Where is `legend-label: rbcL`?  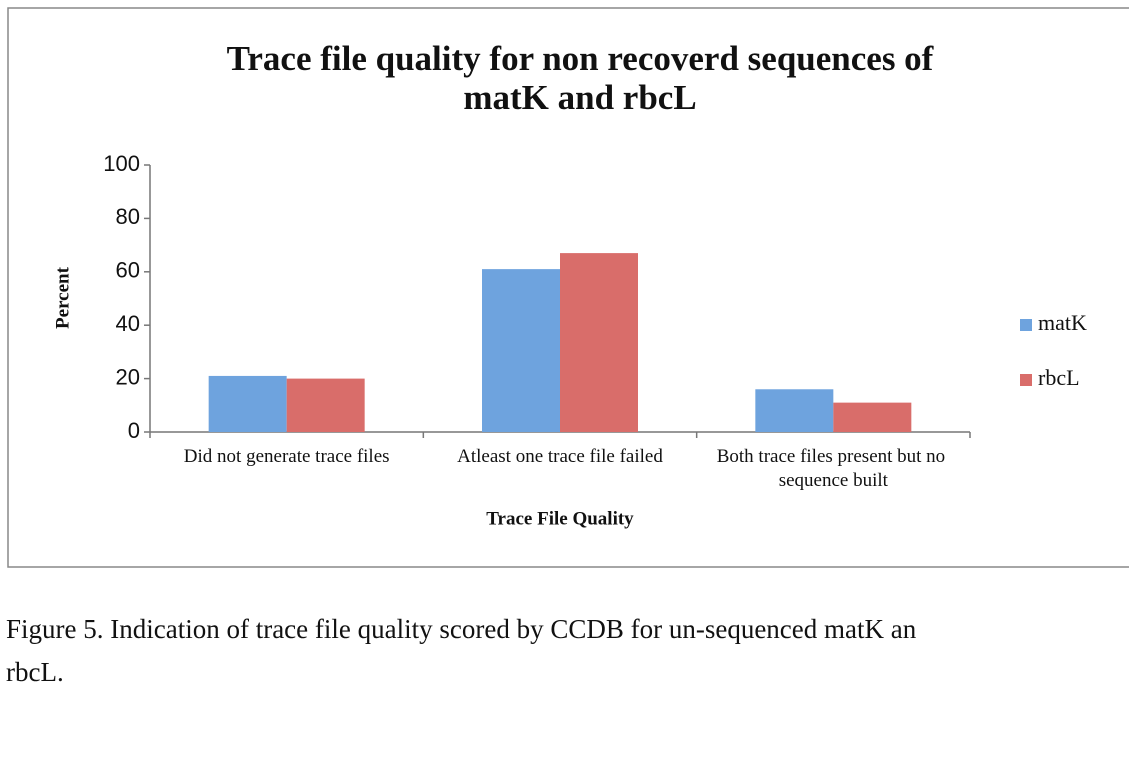 legend-label: rbcL is located at coordinates (1059, 377).